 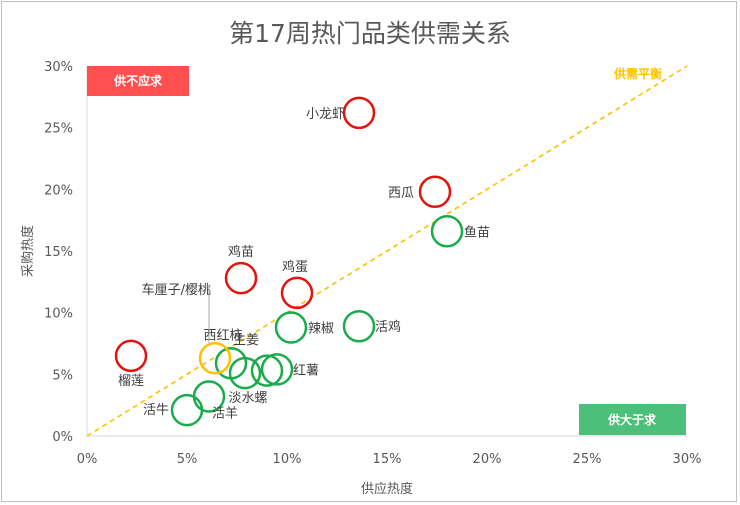 What do you see at coordinates (131, 381) in the screenshot?
I see `point-label: 榴莲` at bounding box center [131, 381].